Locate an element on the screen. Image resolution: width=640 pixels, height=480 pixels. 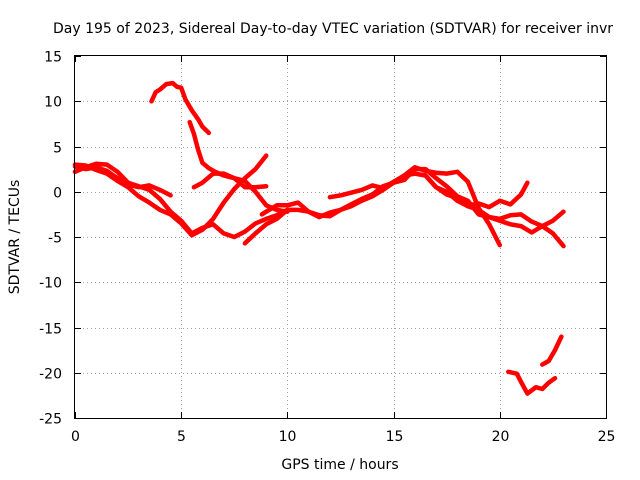
y-tick-label: -20 is located at coordinates (50, 375).